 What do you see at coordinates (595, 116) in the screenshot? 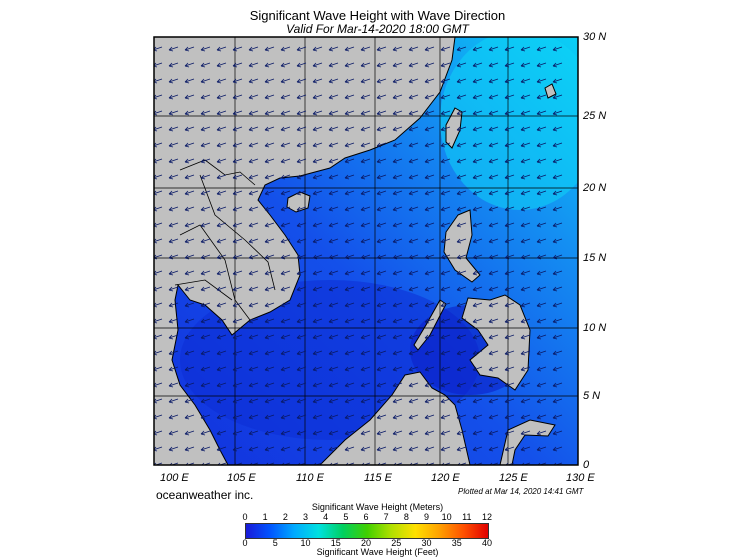
I see `lat-label: 25 N` at bounding box center [595, 116].